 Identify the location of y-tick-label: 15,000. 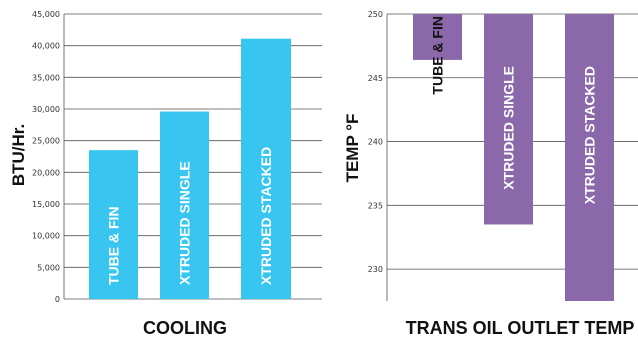
(46, 204).